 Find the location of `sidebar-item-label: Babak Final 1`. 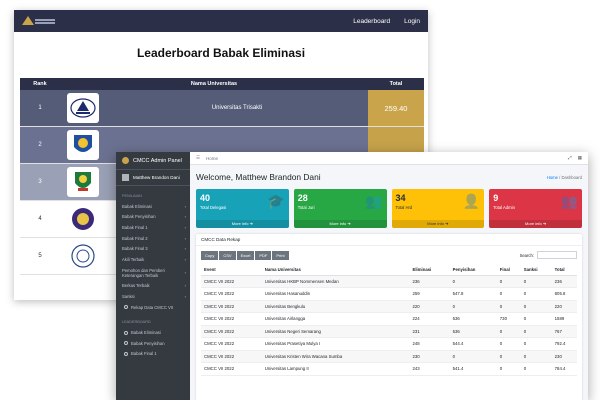

sidebar-item-label: Babak Final 1 is located at coordinates (144, 354).